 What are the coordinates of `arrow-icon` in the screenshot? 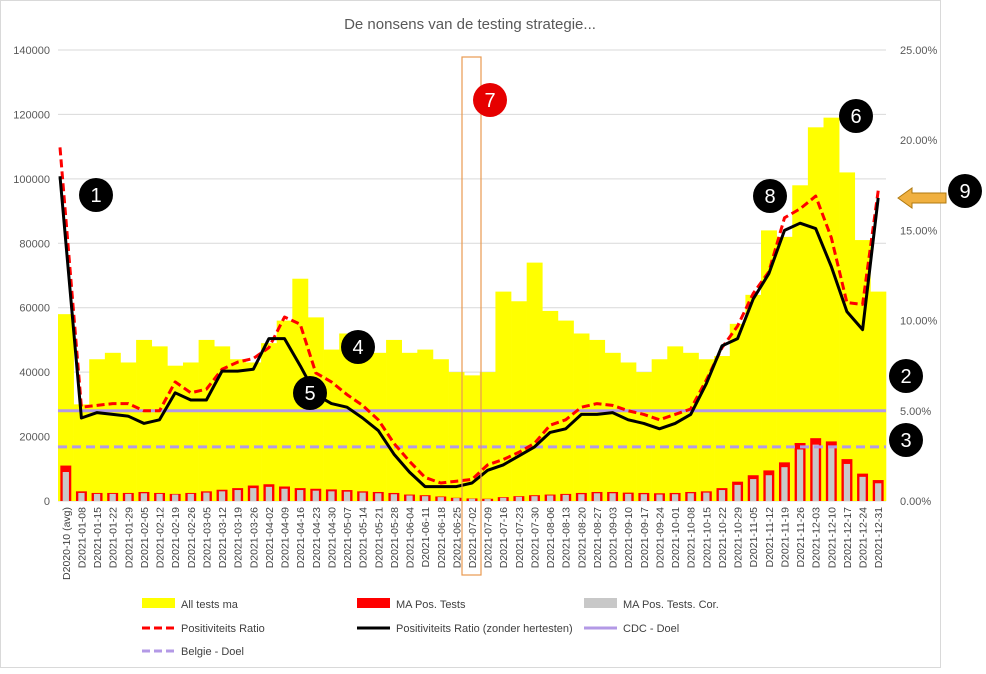 It's located at (922, 198).